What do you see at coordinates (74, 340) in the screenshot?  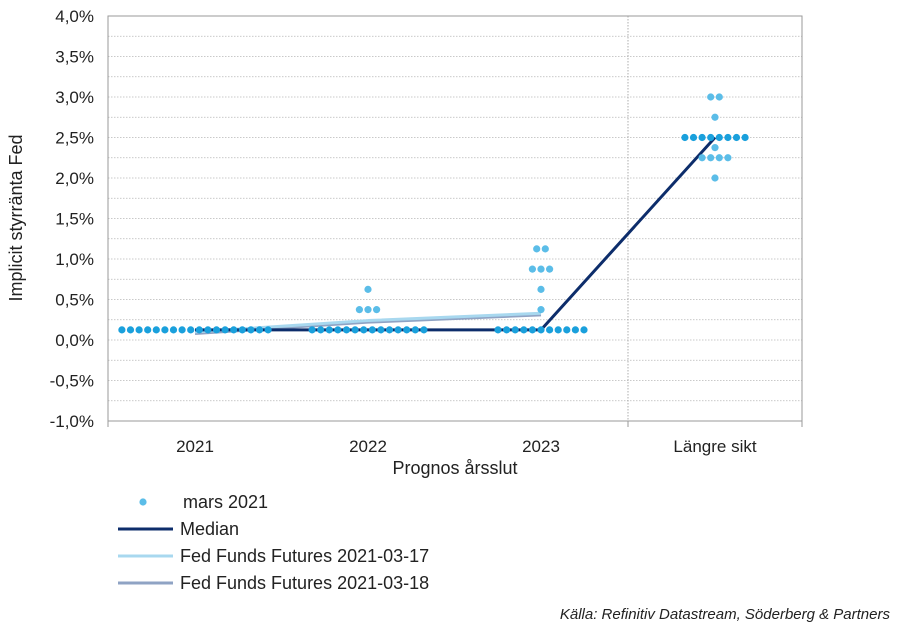 I see `y-tick-label: 0,0%` at bounding box center [74, 340].